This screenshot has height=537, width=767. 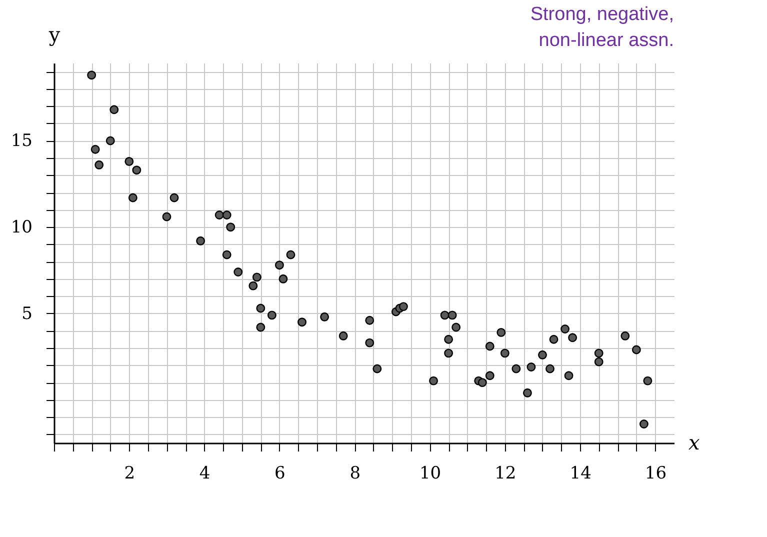 I want to click on y-axis-title: y, so click(x=54, y=34).